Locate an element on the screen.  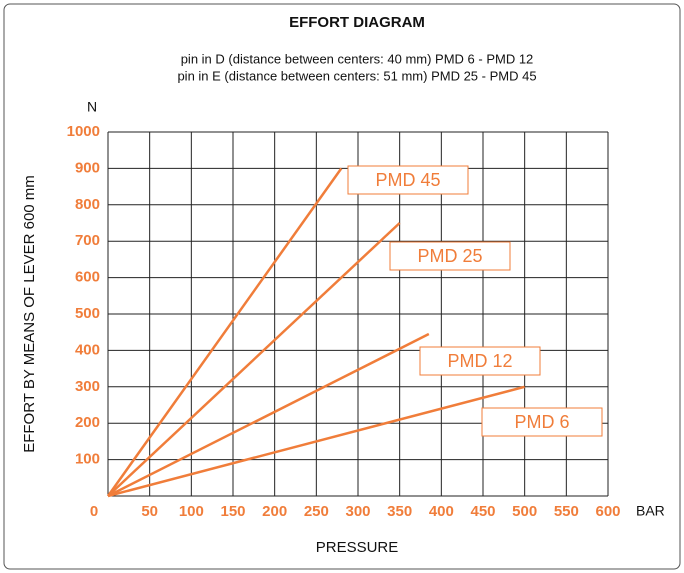
x-axis-label: PRESSURE is located at coordinates (357, 547).